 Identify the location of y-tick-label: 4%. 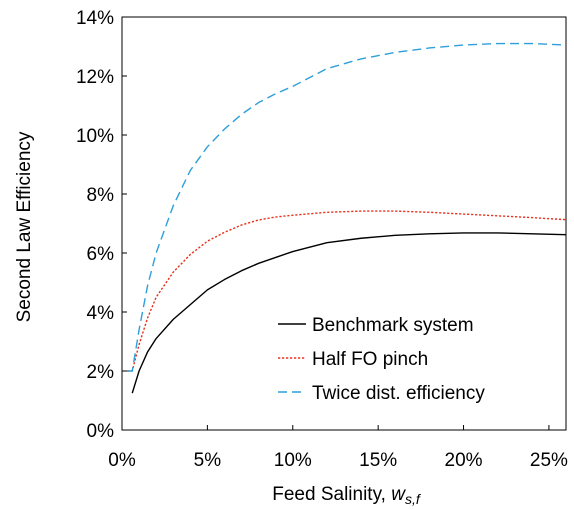
(101, 313).